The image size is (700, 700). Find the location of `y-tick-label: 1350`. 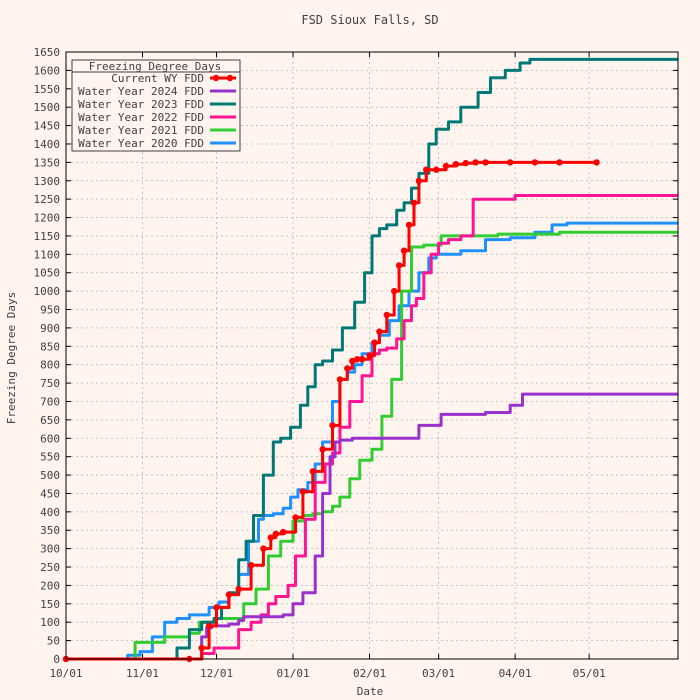

y-tick-label: 1350 is located at coordinates (47, 162).